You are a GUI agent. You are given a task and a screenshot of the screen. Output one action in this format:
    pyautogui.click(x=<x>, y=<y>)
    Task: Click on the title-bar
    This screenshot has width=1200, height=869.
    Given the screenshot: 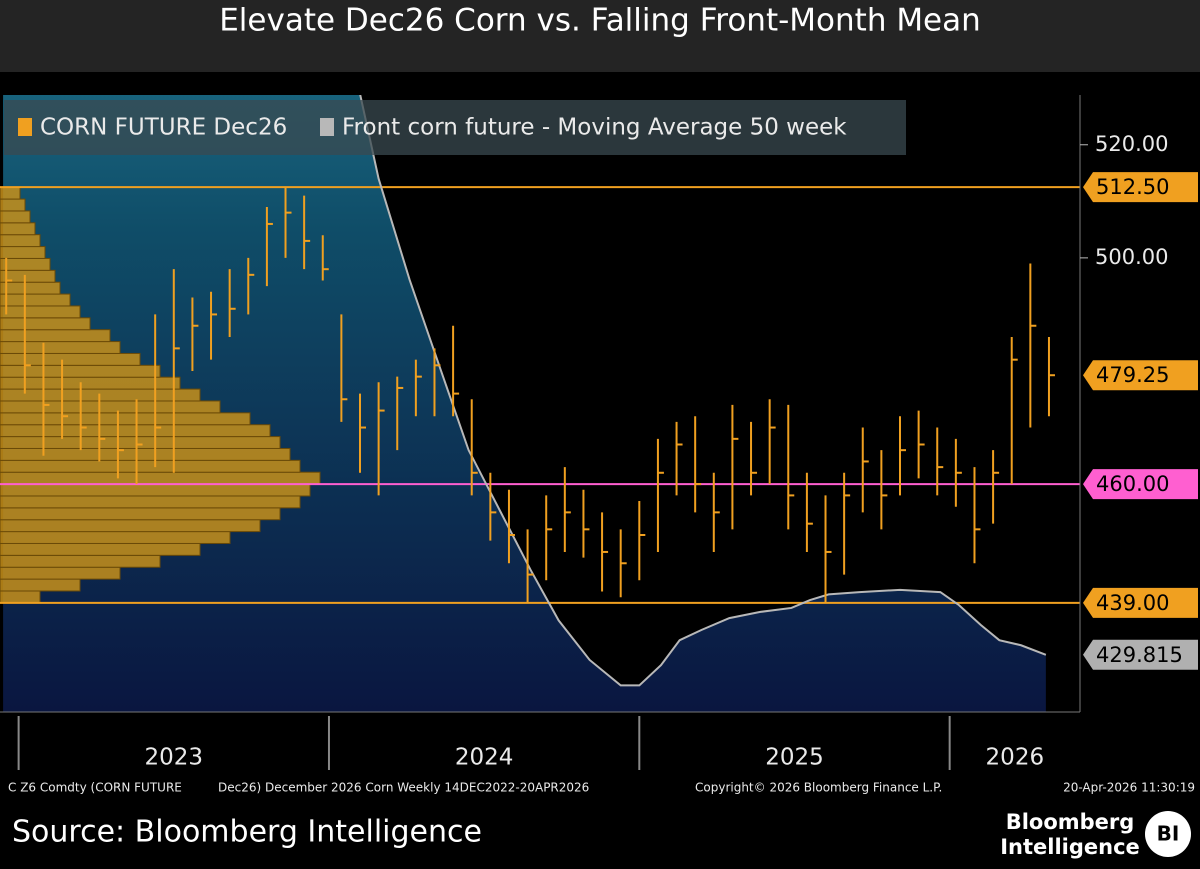 What is the action you would take?
    pyautogui.click(x=600, y=36)
    